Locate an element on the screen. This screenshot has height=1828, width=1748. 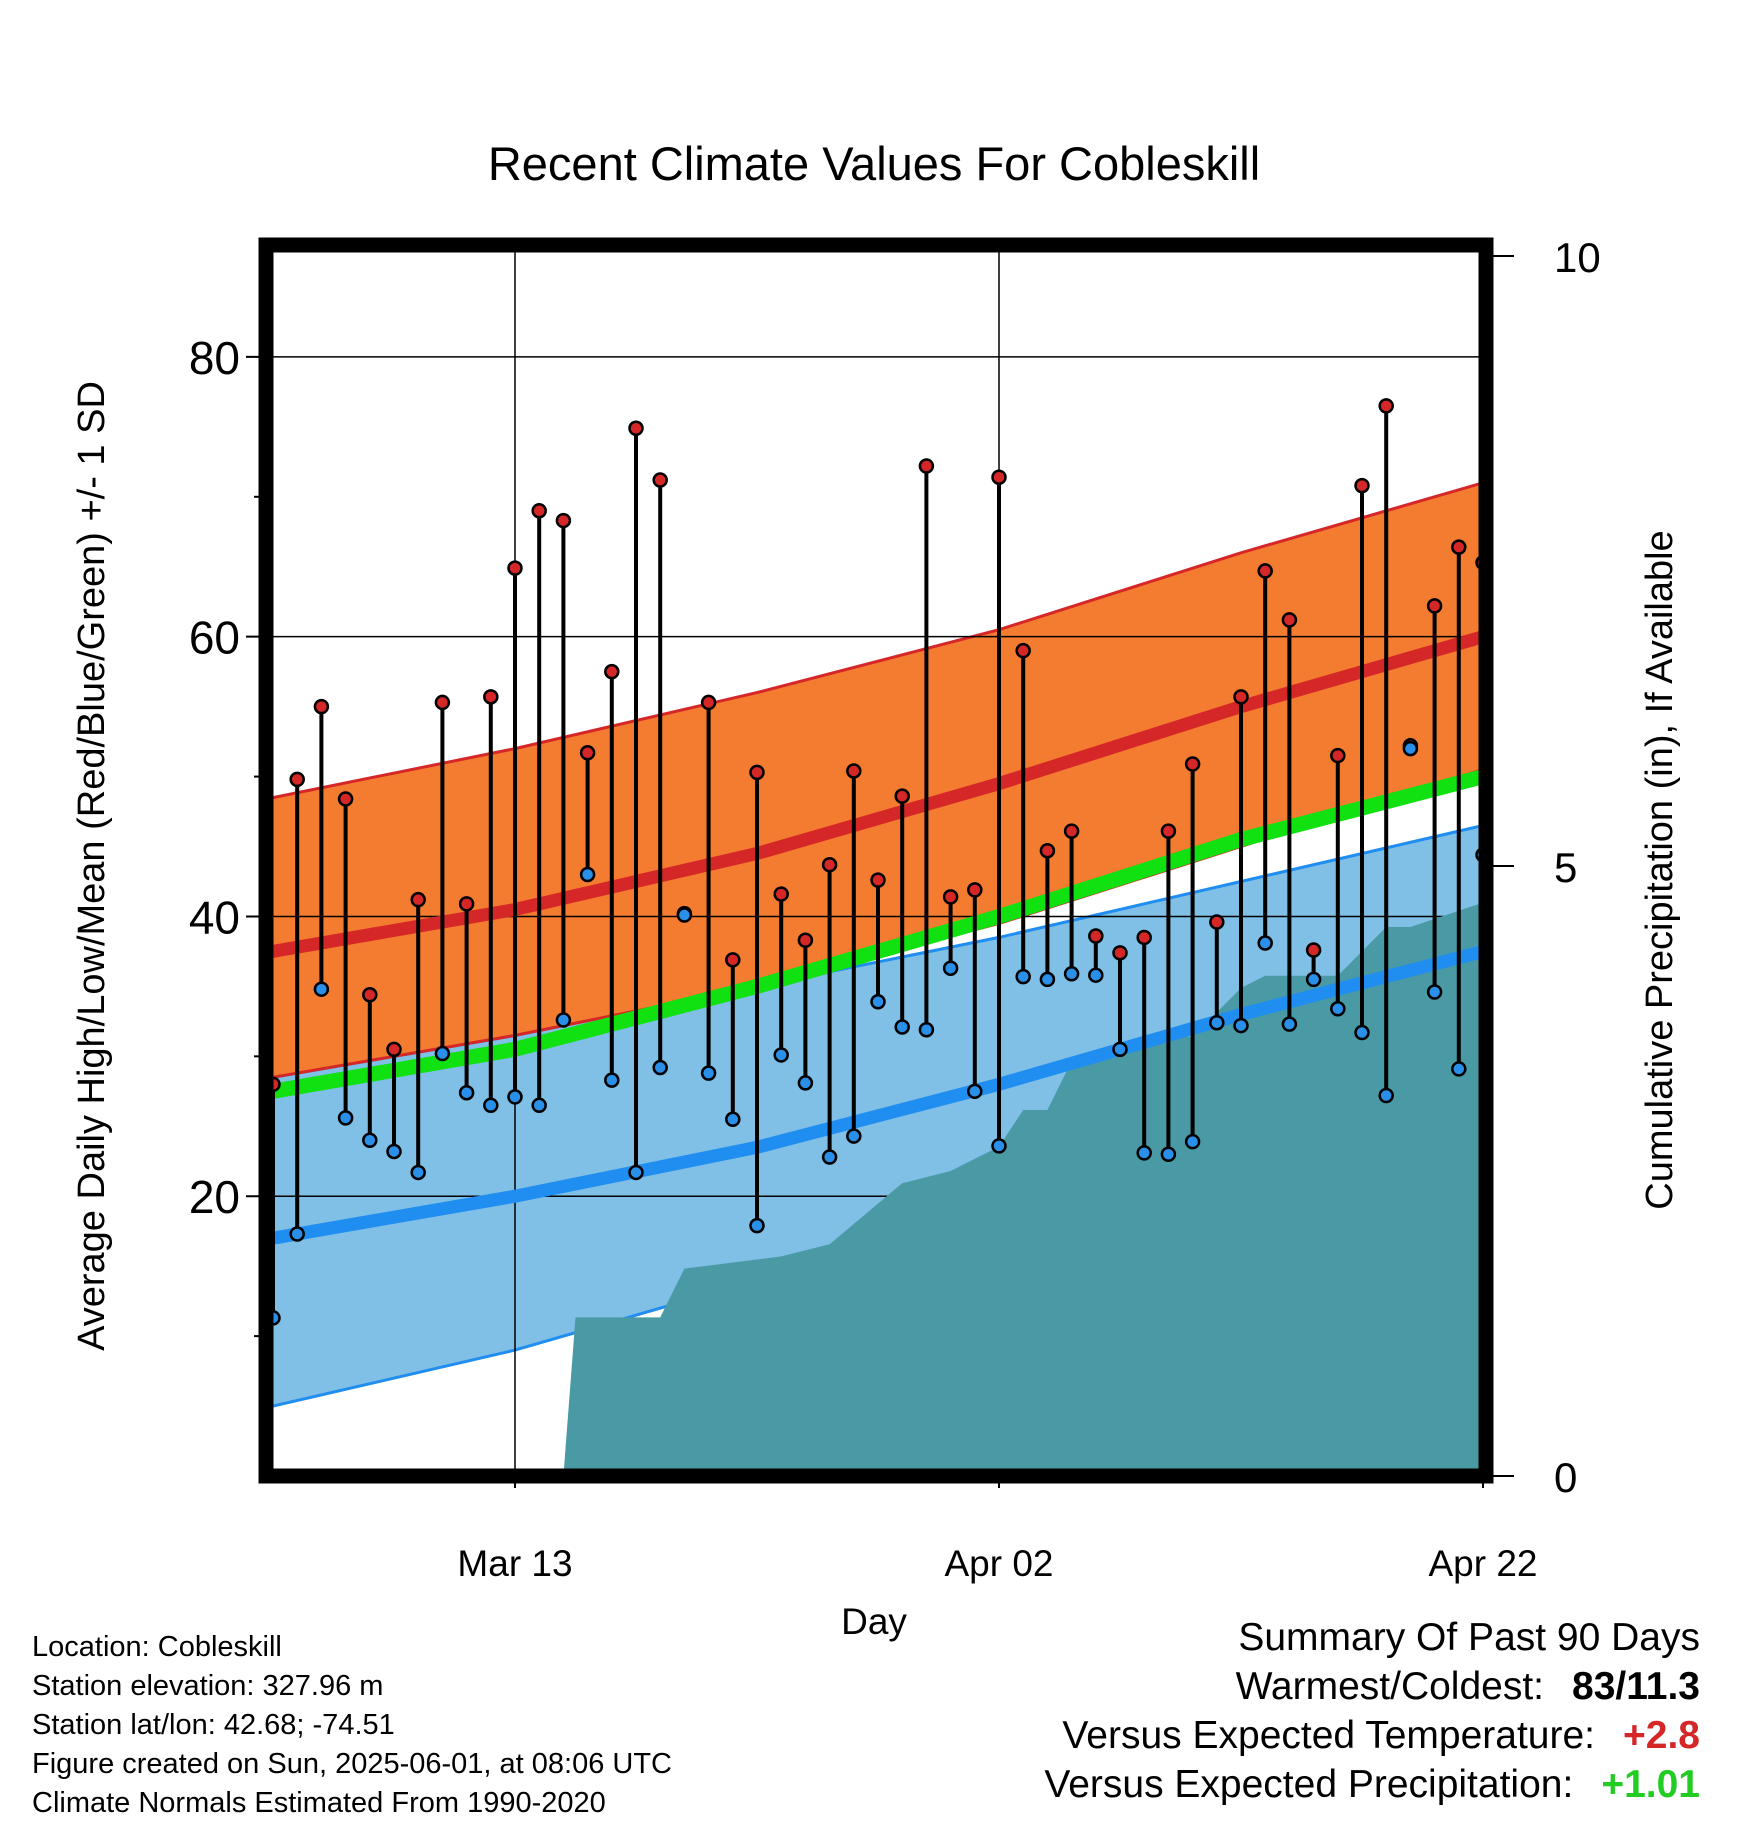
warm-cold-label: Warmest/Coldest: is located at coordinates (1390, 1686).